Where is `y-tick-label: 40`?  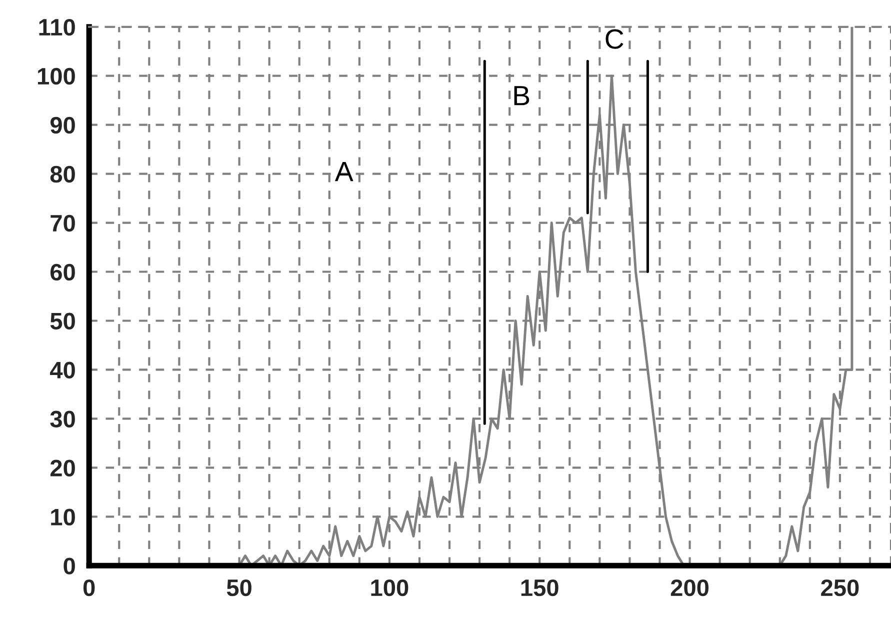
y-tick-label: 40 is located at coordinates (62, 370).